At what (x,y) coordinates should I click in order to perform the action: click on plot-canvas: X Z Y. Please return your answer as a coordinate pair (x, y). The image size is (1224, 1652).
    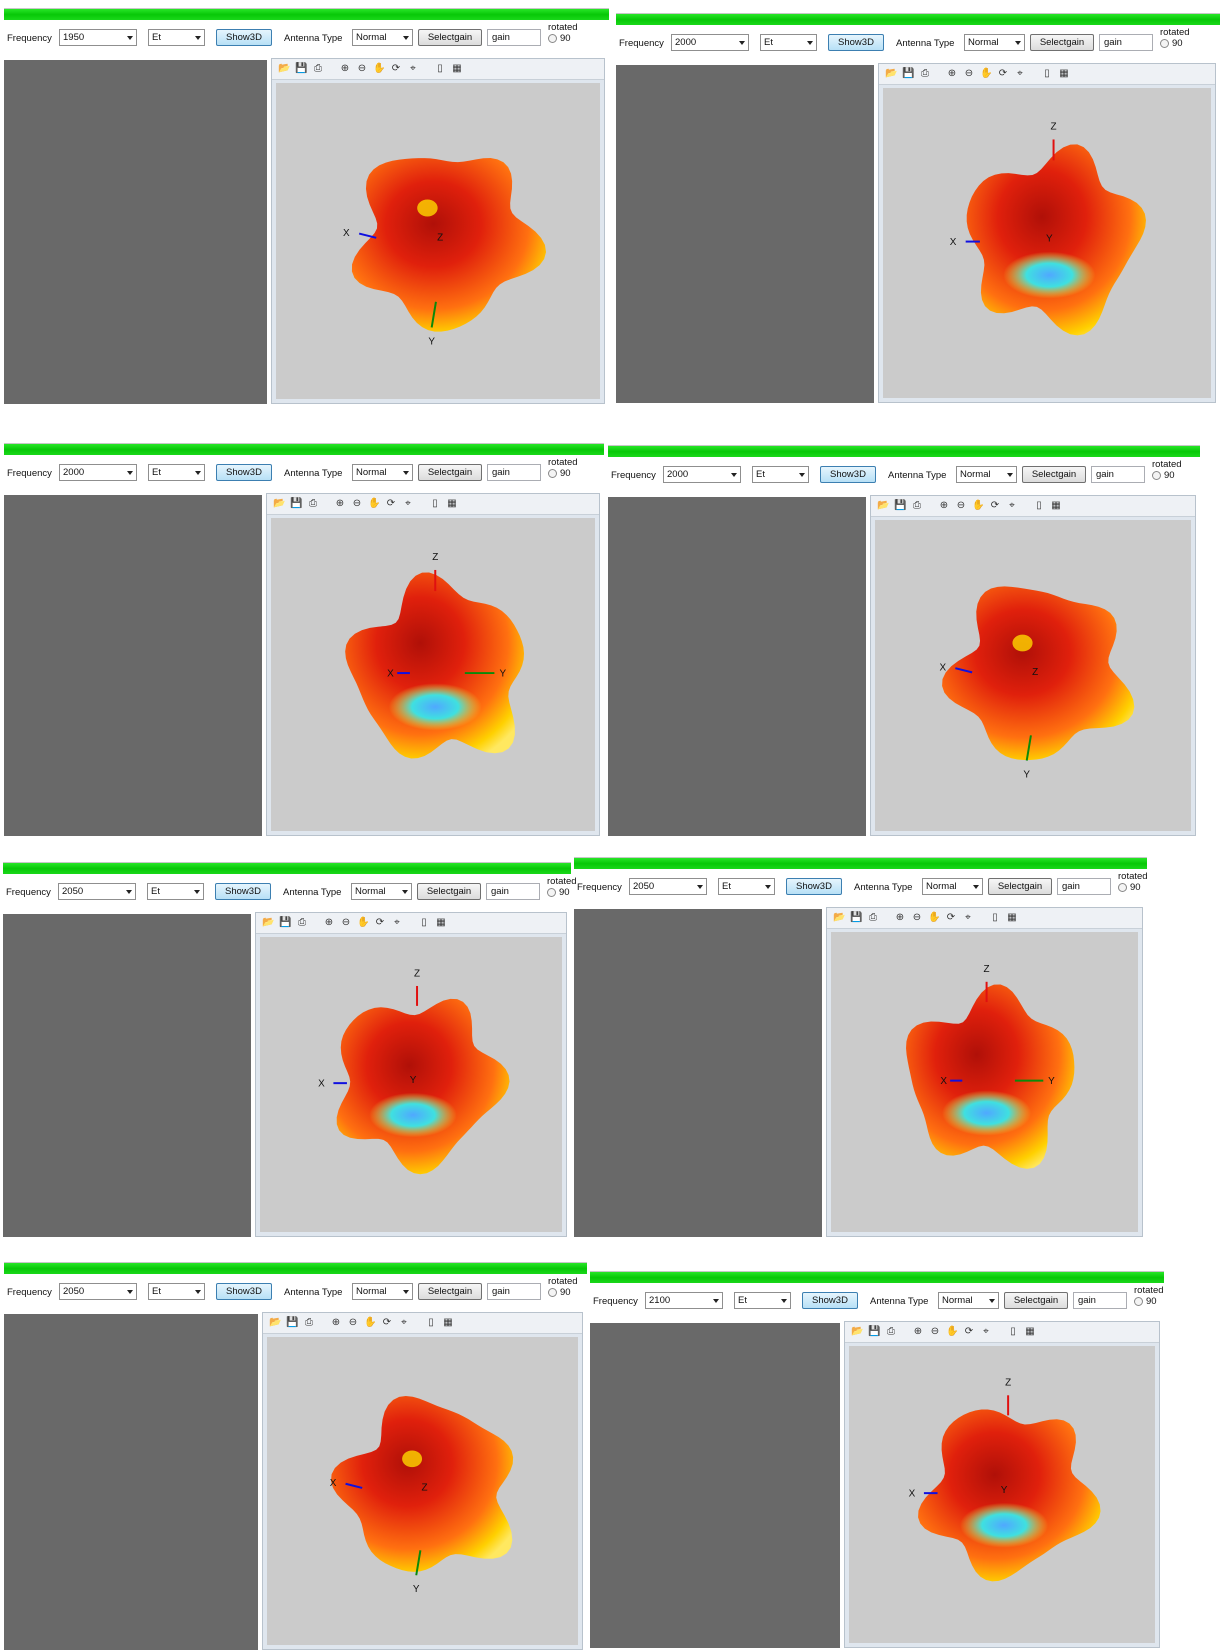
    Looking at the image, I should click on (438, 241).